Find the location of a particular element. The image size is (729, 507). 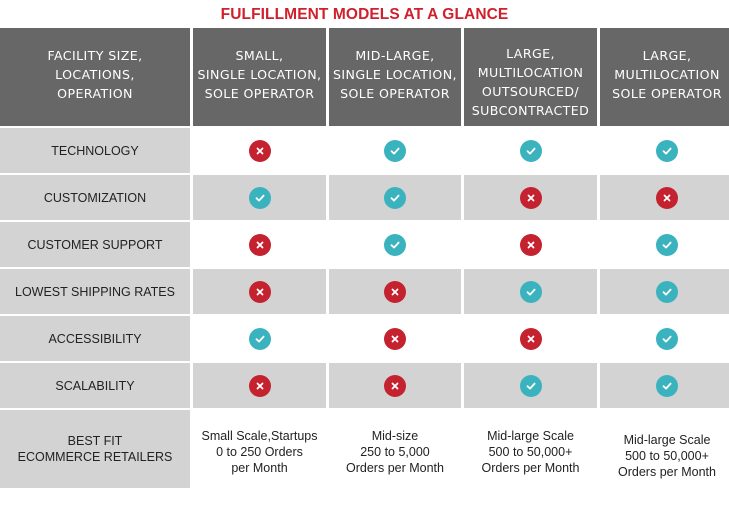

row-label-accessibility: ACCESSIBILITY is located at coordinates (95, 339).